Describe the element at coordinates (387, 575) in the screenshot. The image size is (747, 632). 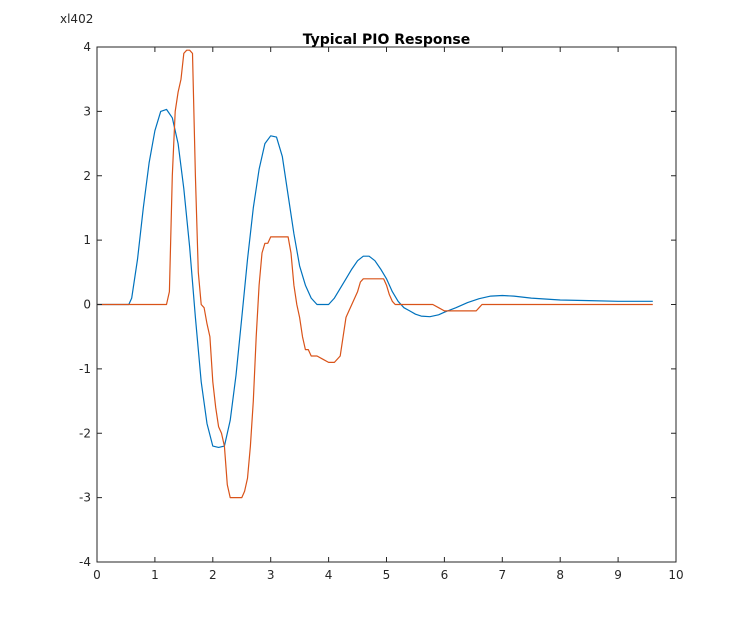
I see `x-tick-label: 5` at that location.